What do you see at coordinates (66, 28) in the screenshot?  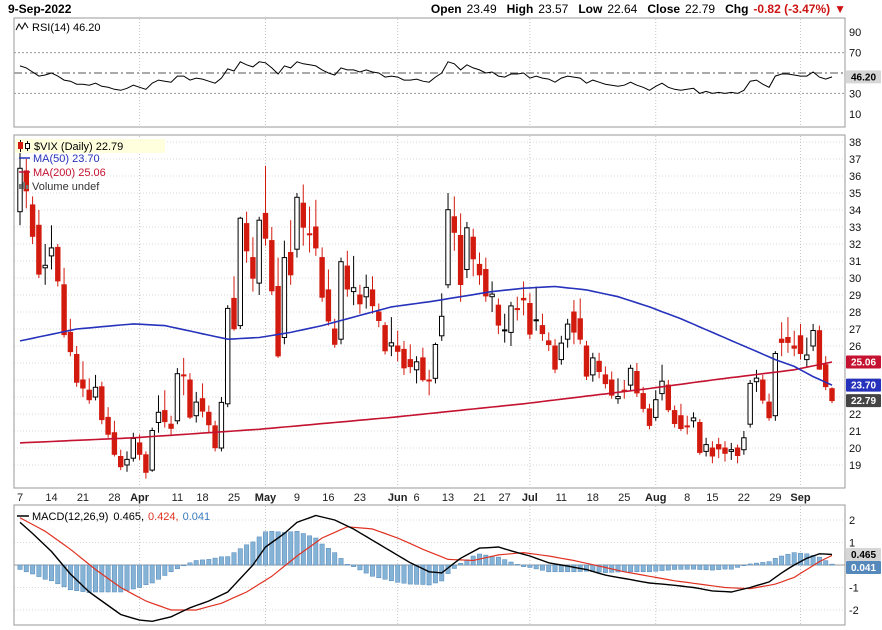 I see `rsi-legend-label: RSI(14) 46.20` at bounding box center [66, 28].